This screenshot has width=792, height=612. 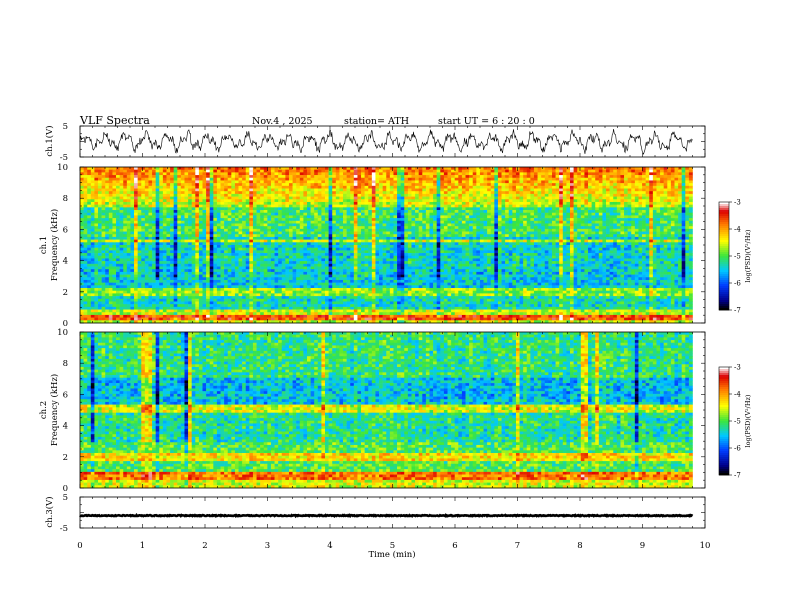 What do you see at coordinates (486, 121) in the screenshot?
I see `figure-start-time: start UT = 6 : 20 : 0` at bounding box center [486, 121].